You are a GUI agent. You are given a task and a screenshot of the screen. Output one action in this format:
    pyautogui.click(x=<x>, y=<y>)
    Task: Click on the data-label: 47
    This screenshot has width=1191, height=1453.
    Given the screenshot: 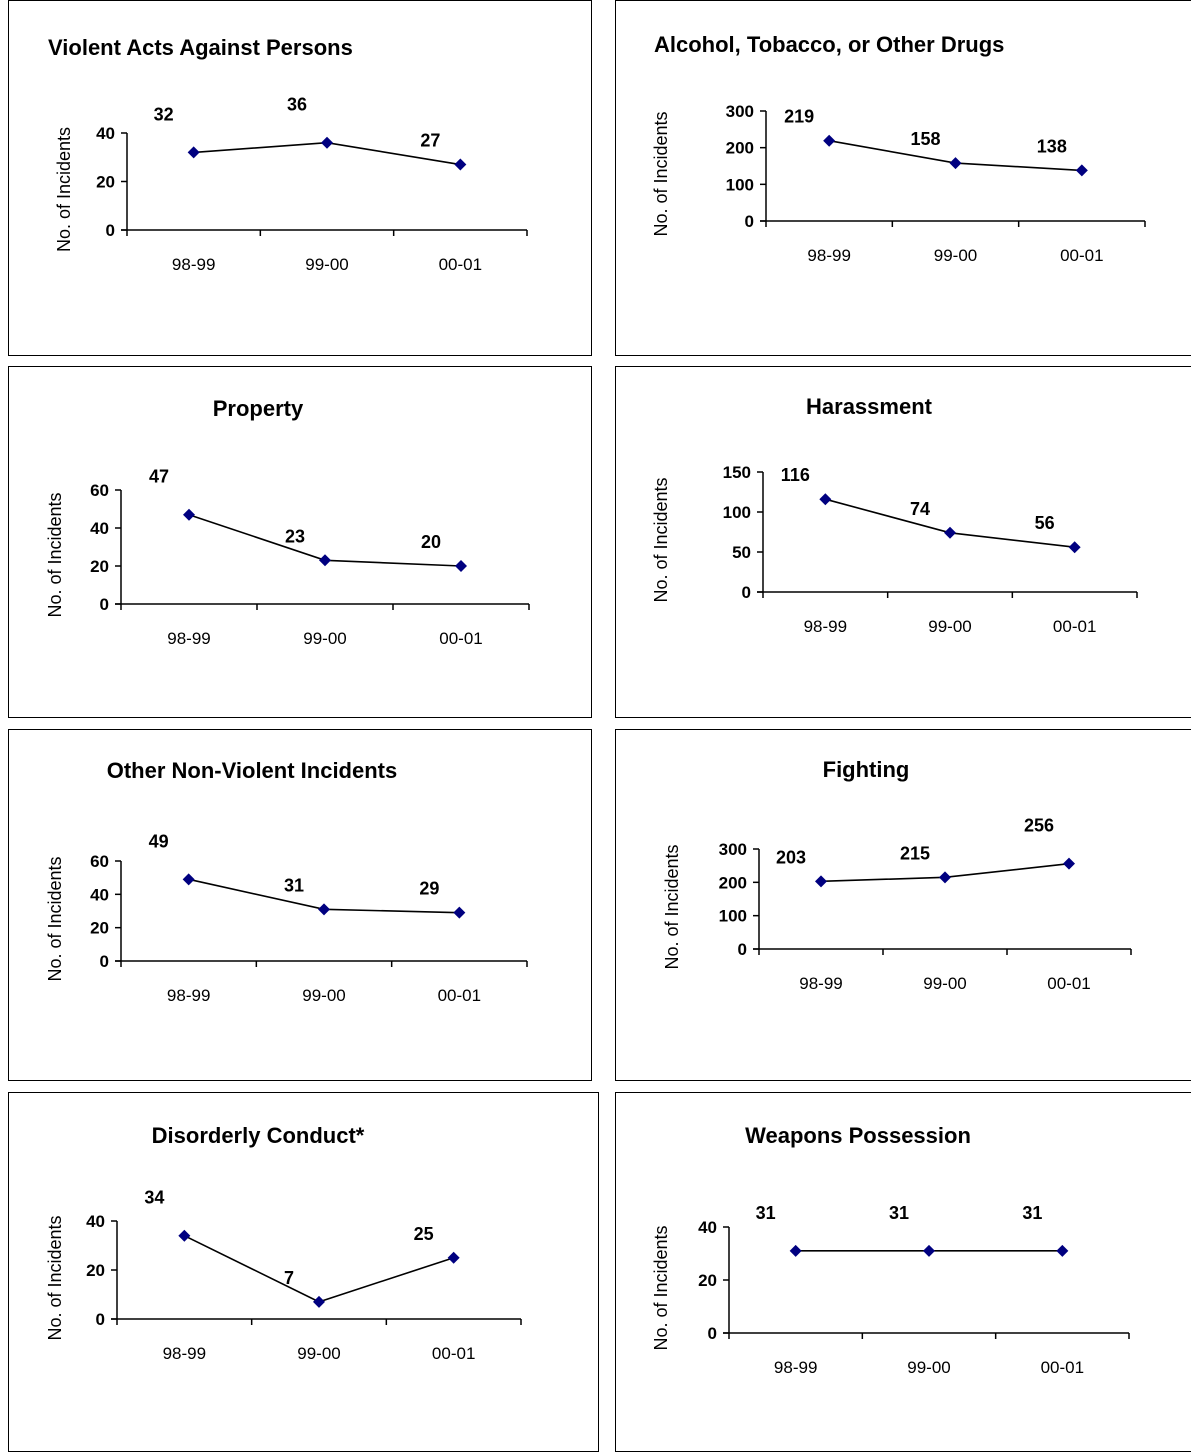 What is the action you would take?
    pyautogui.click(x=159, y=477)
    